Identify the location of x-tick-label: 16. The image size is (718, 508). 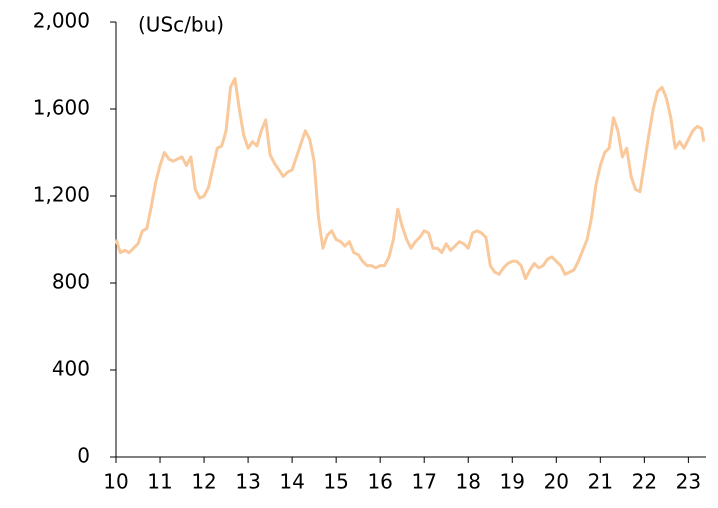
(379, 482).